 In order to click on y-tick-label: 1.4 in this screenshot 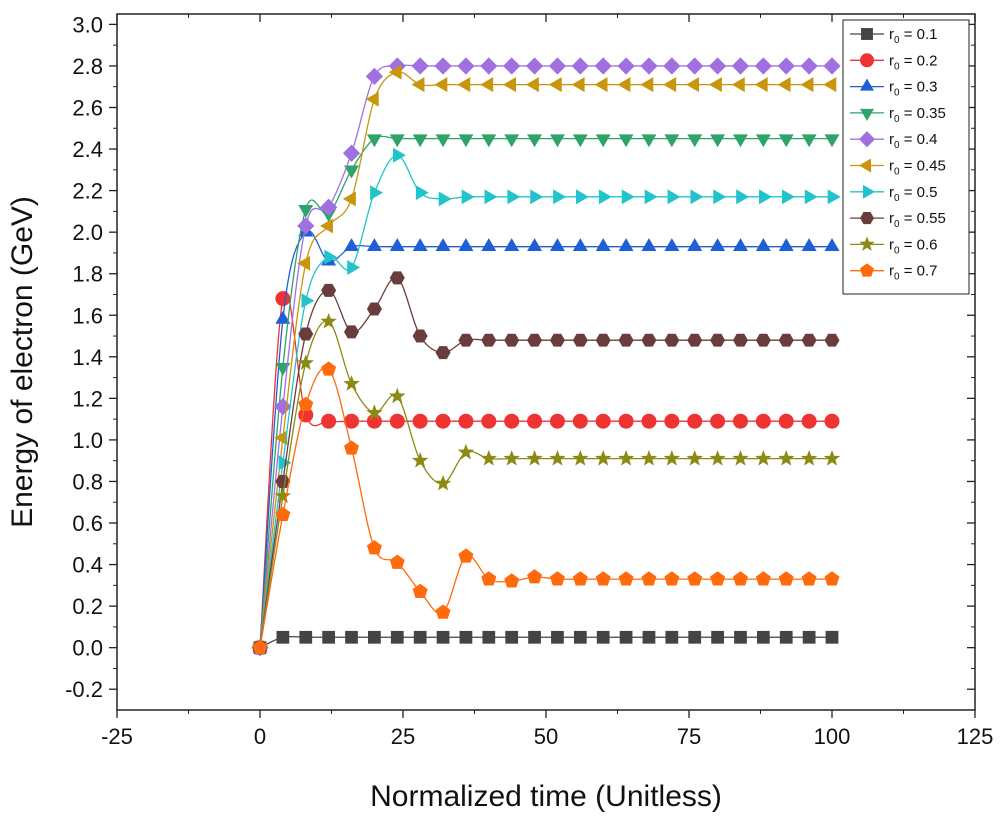, I will do `click(87, 357)`.